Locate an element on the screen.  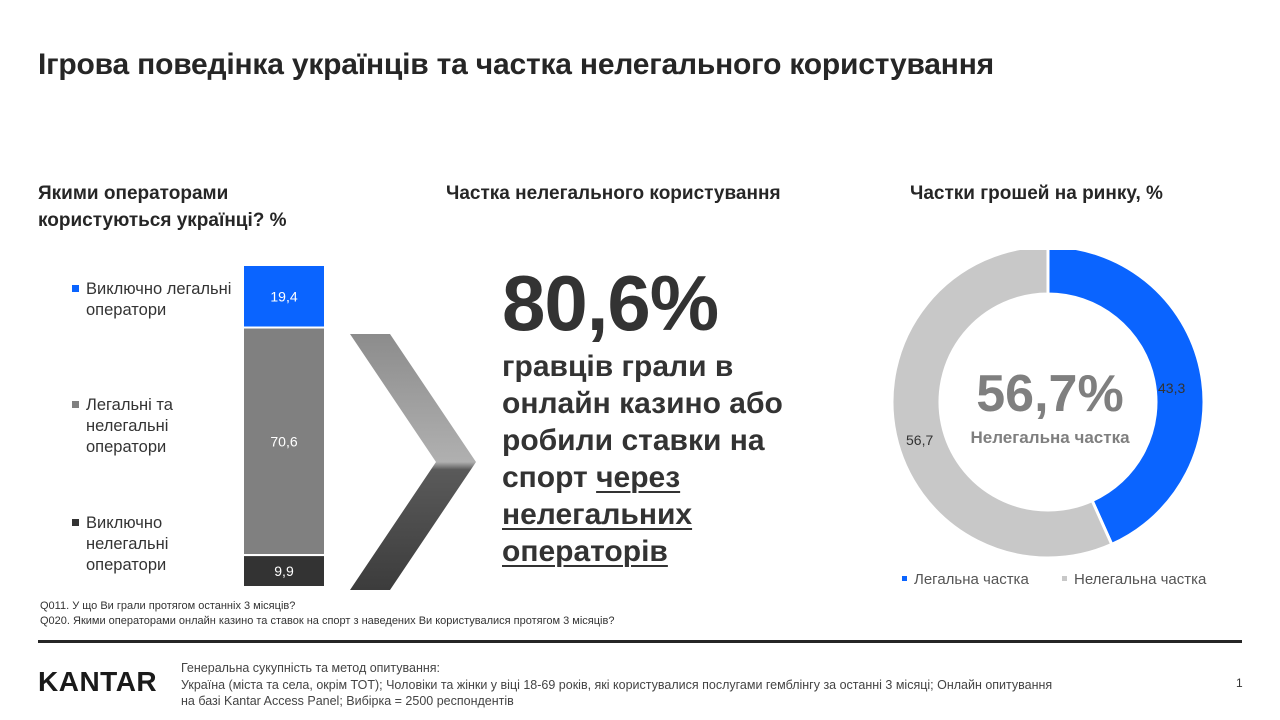
donut-legend-swatch-legal is located at coordinates (904, 578).